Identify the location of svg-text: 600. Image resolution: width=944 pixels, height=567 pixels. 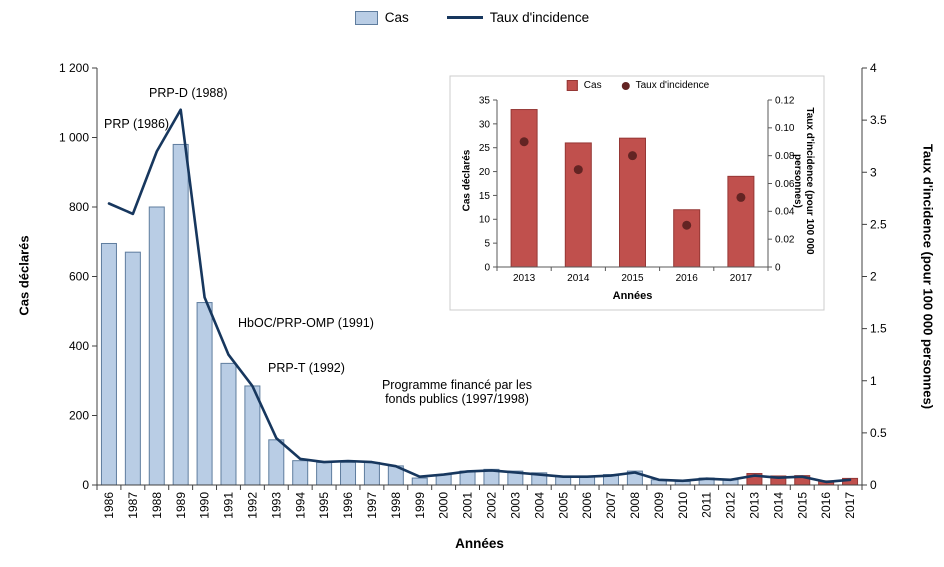
(79, 277).